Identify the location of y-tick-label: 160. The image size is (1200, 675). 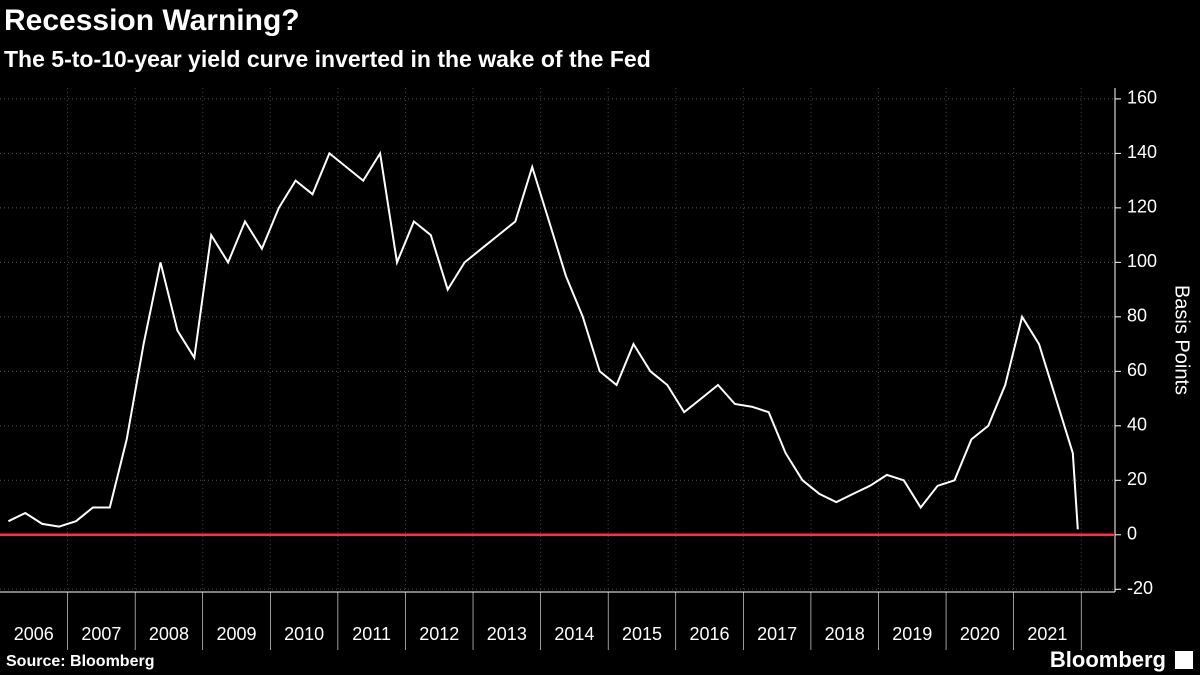
(1142, 98).